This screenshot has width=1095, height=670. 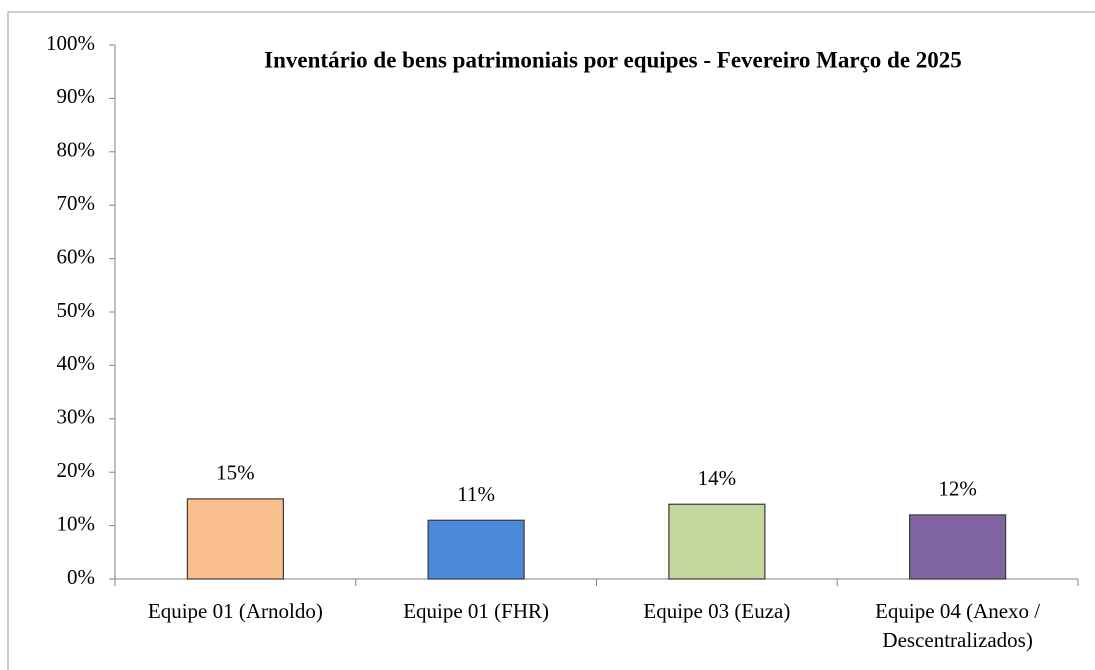 I want to click on x-tick-label: Equipe 03 (Euza), so click(x=717, y=611).